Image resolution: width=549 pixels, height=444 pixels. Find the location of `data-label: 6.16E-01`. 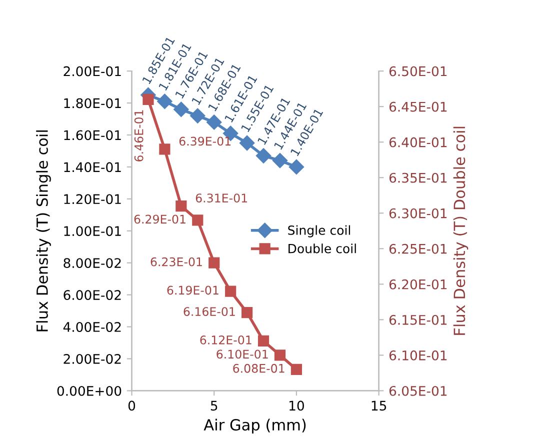

data-label: 6.16E-01 is located at coordinates (209, 311).